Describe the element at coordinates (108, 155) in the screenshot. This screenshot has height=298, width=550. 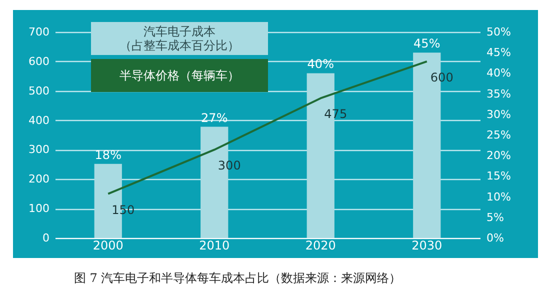
I see `data-label: 18%` at that location.